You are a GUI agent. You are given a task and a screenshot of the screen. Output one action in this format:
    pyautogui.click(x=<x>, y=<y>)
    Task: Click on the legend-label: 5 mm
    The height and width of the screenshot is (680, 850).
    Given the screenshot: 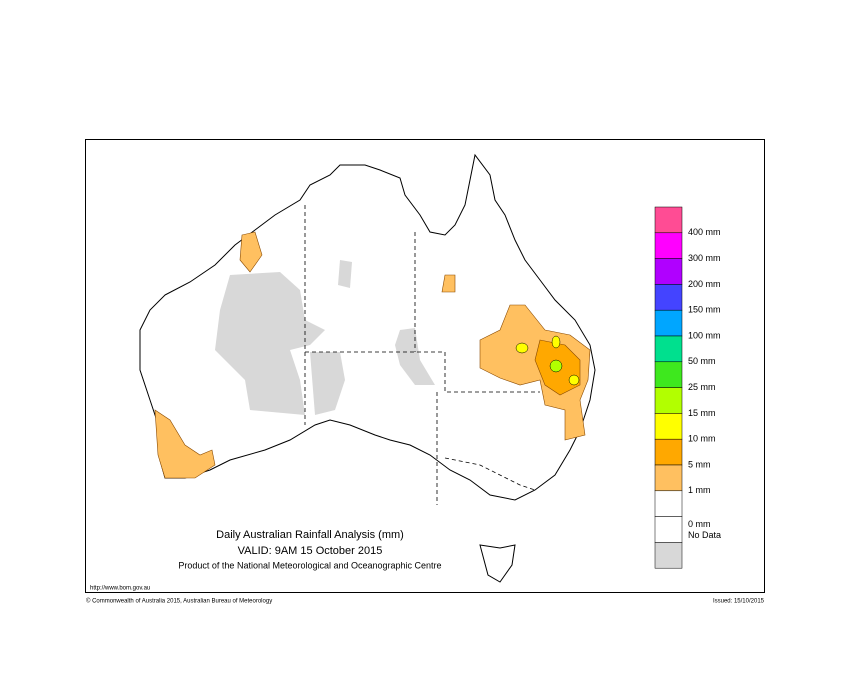 What is the action you would take?
    pyautogui.click(x=699, y=464)
    